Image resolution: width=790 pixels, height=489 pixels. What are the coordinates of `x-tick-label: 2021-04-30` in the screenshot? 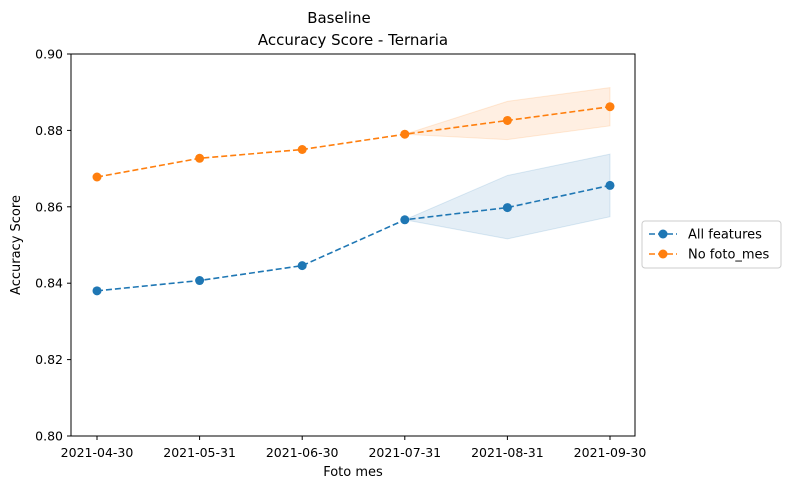 It's located at (97, 452).